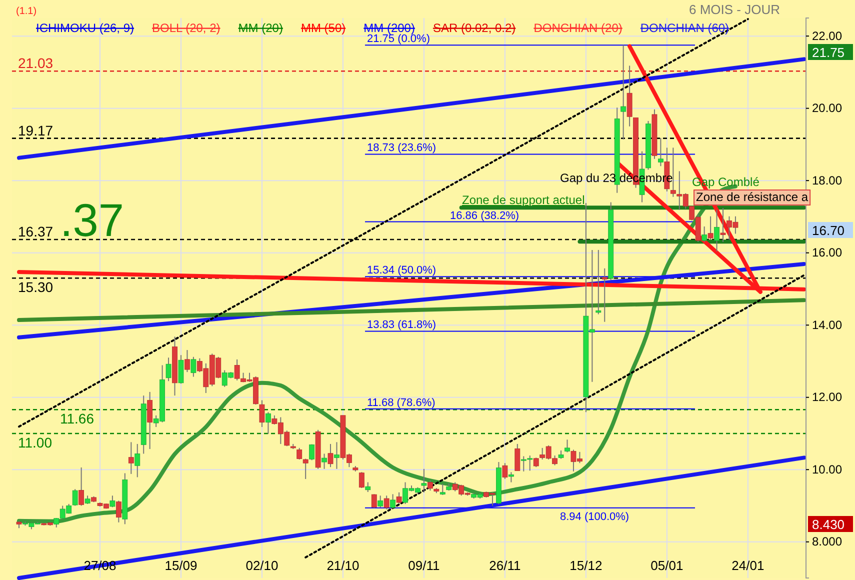 This screenshot has width=855, height=580. Describe the element at coordinates (26, 11) in the screenshot. I see `text: (1.1)` at that location.